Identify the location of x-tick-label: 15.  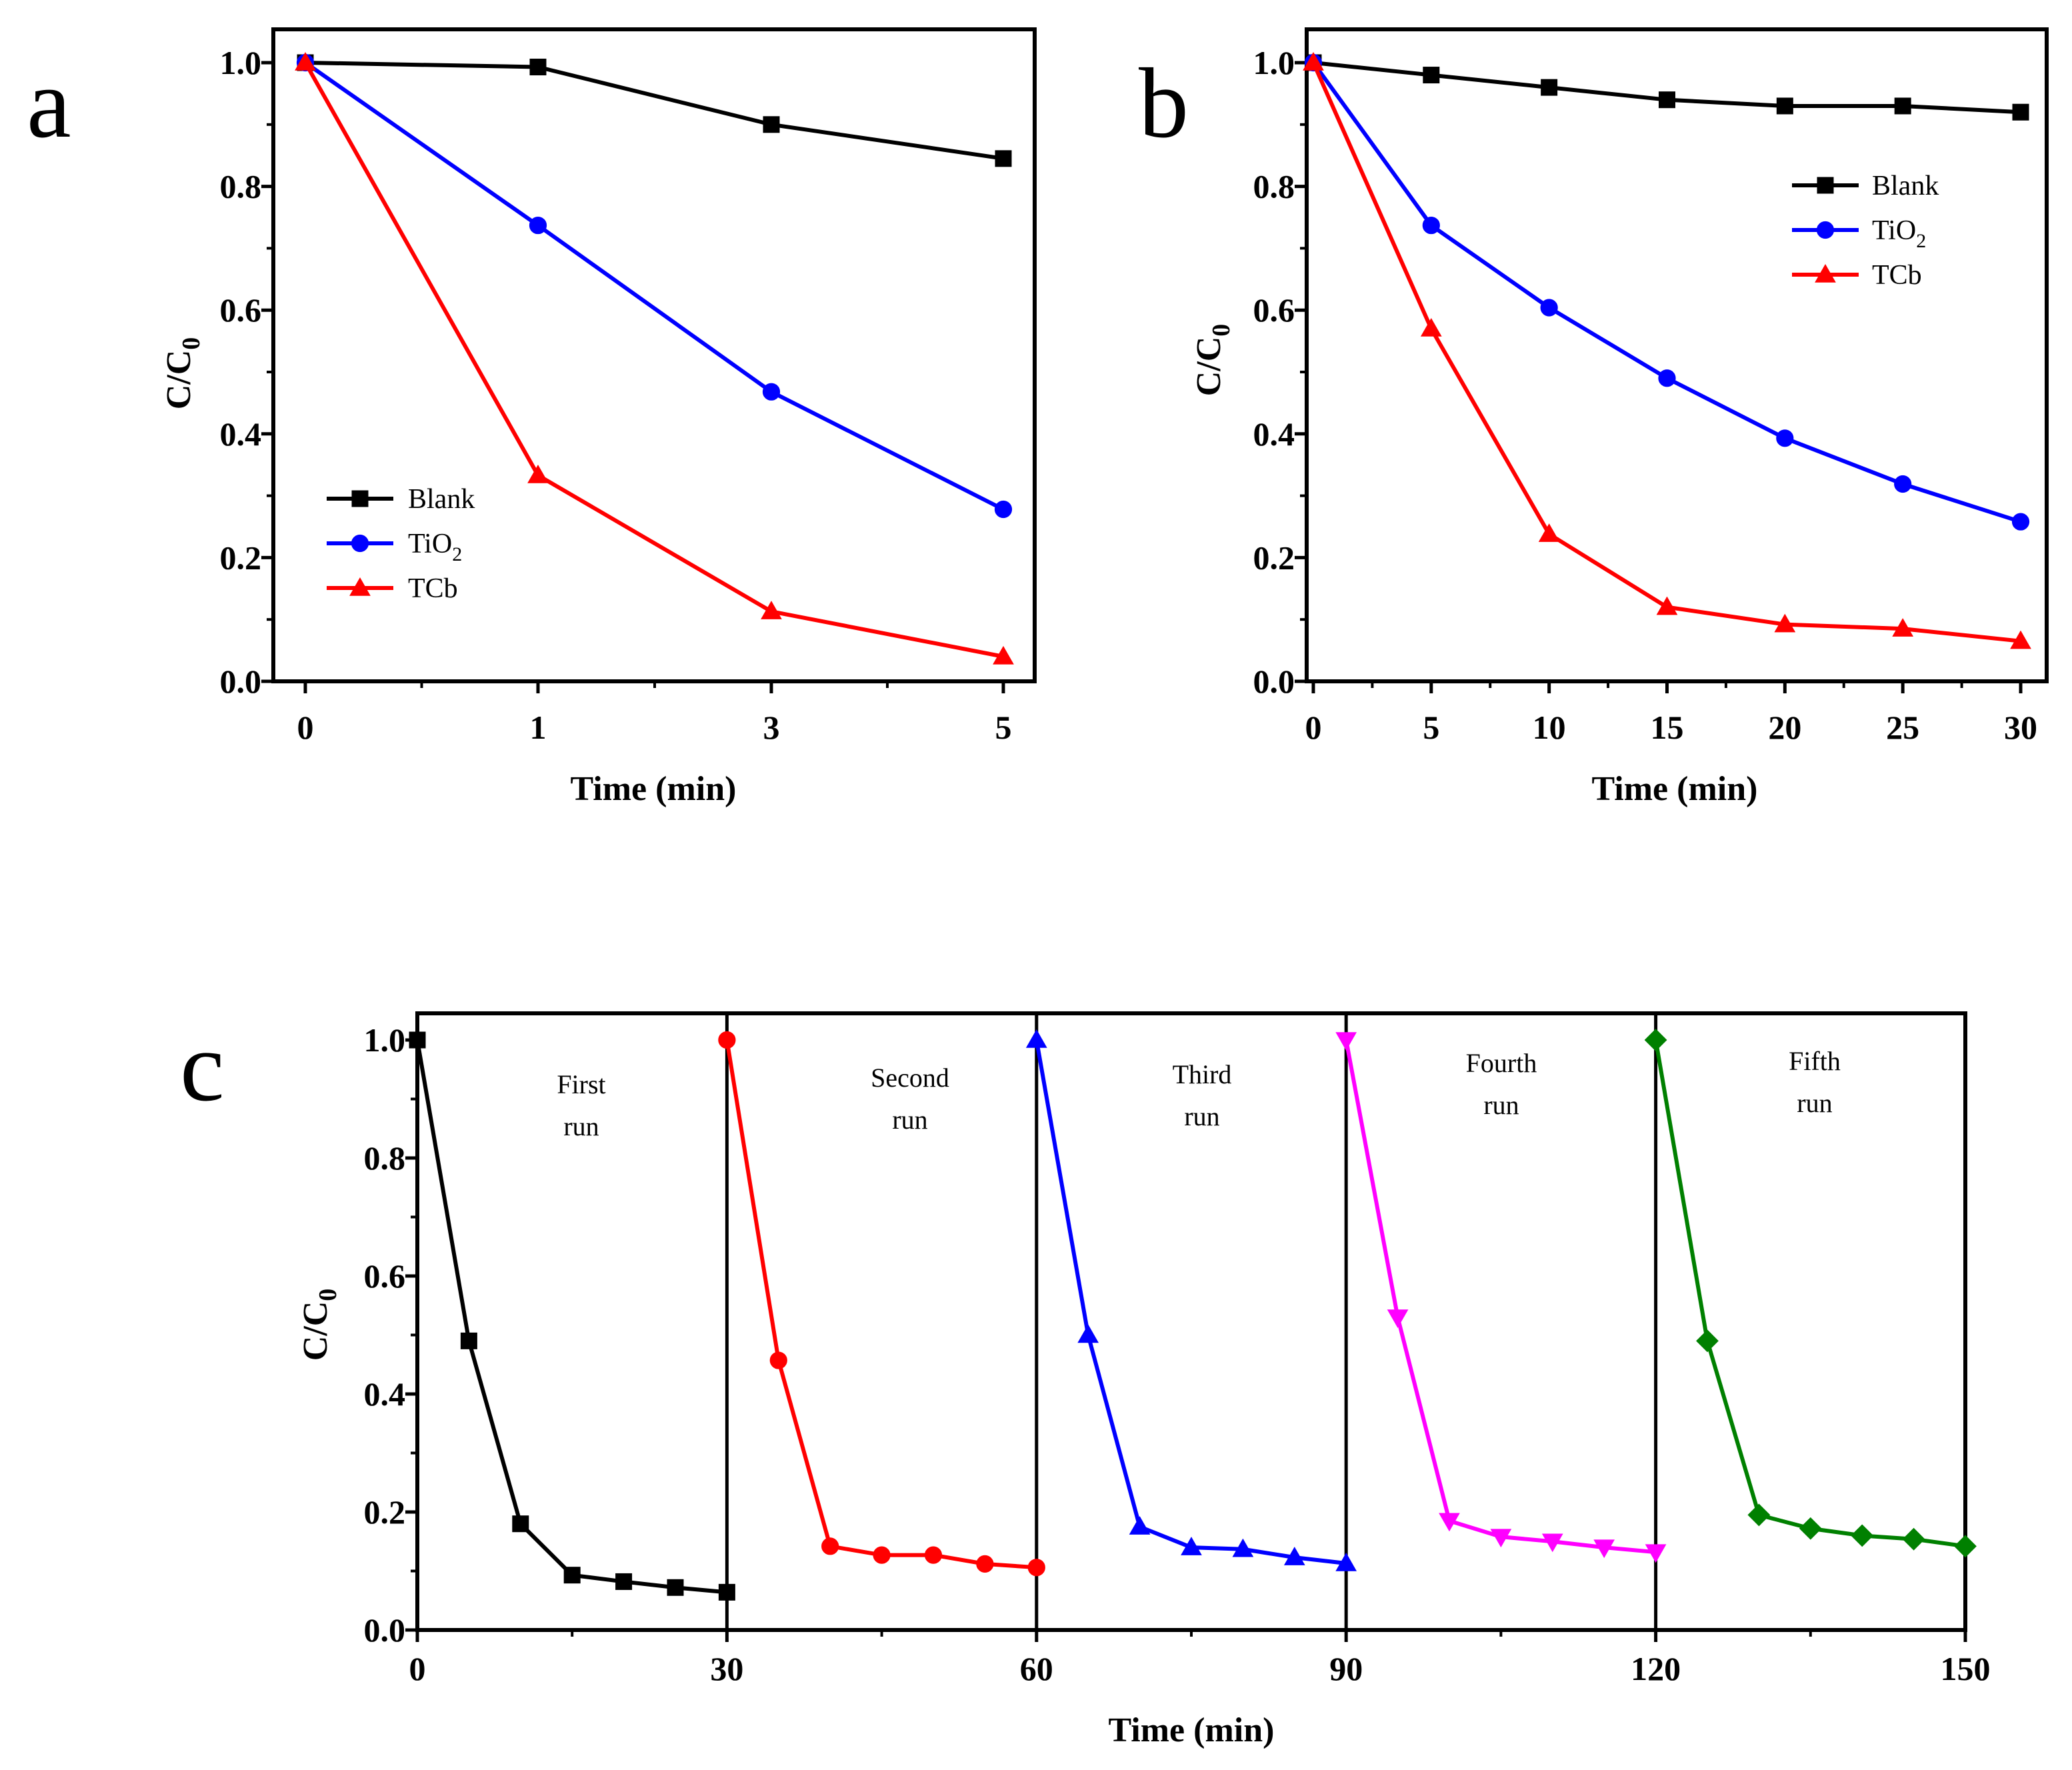
(1667, 727).